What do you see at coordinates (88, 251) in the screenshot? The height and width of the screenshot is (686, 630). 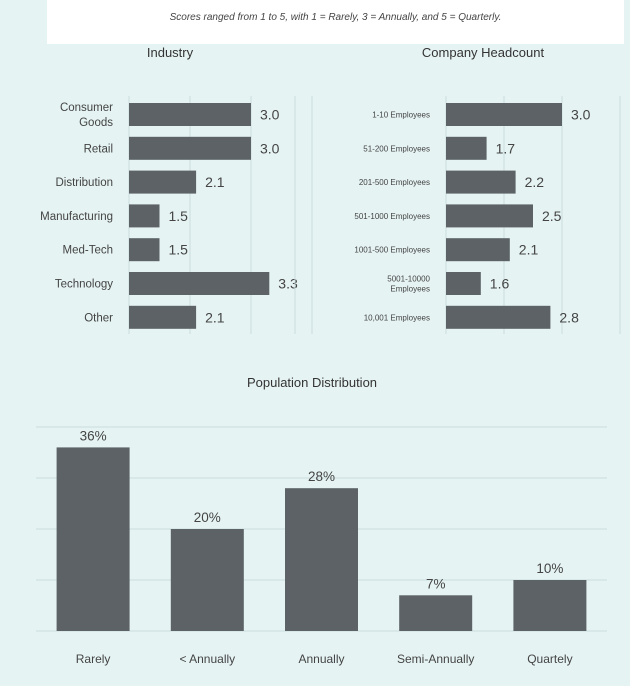 I see `industry-chart-category-label: Med-Tech` at bounding box center [88, 251].